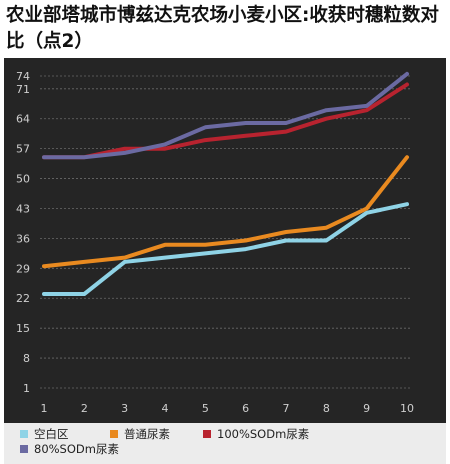  What do you see at coordinates (225, 121) in the screenshot?
I see `series-line` at bounding box center [225, 121].